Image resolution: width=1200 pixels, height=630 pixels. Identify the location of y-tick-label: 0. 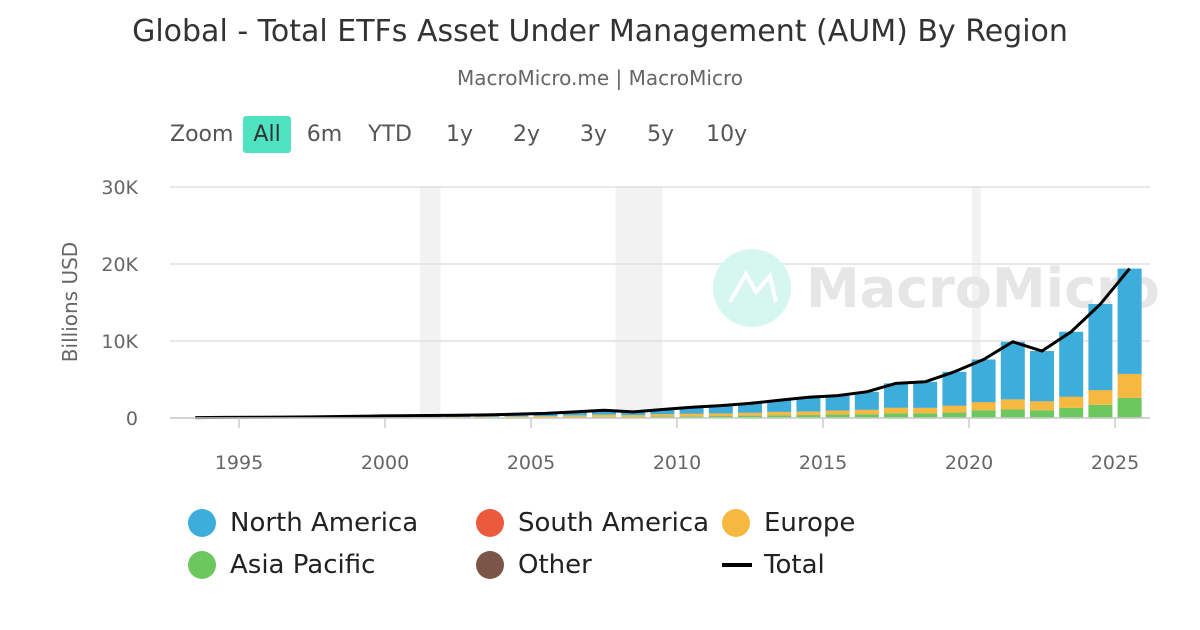
(132, 419).